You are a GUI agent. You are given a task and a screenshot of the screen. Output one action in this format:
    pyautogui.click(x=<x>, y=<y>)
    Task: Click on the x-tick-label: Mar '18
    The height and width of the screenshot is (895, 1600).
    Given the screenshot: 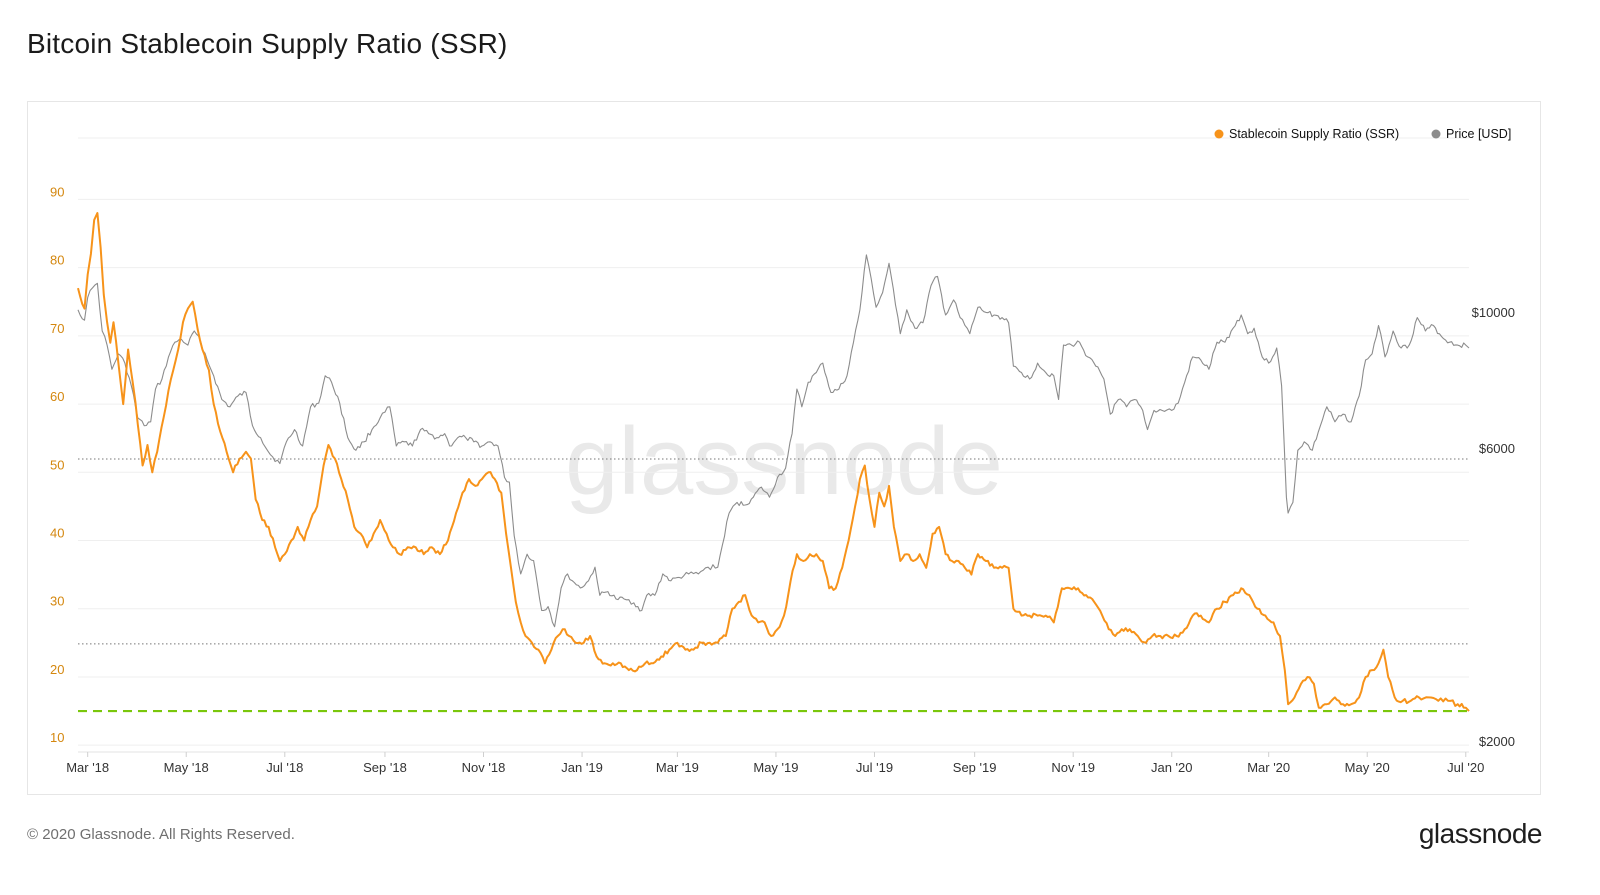 What is the action you would take?
    pyautogui.click(x=87, y=767)
    